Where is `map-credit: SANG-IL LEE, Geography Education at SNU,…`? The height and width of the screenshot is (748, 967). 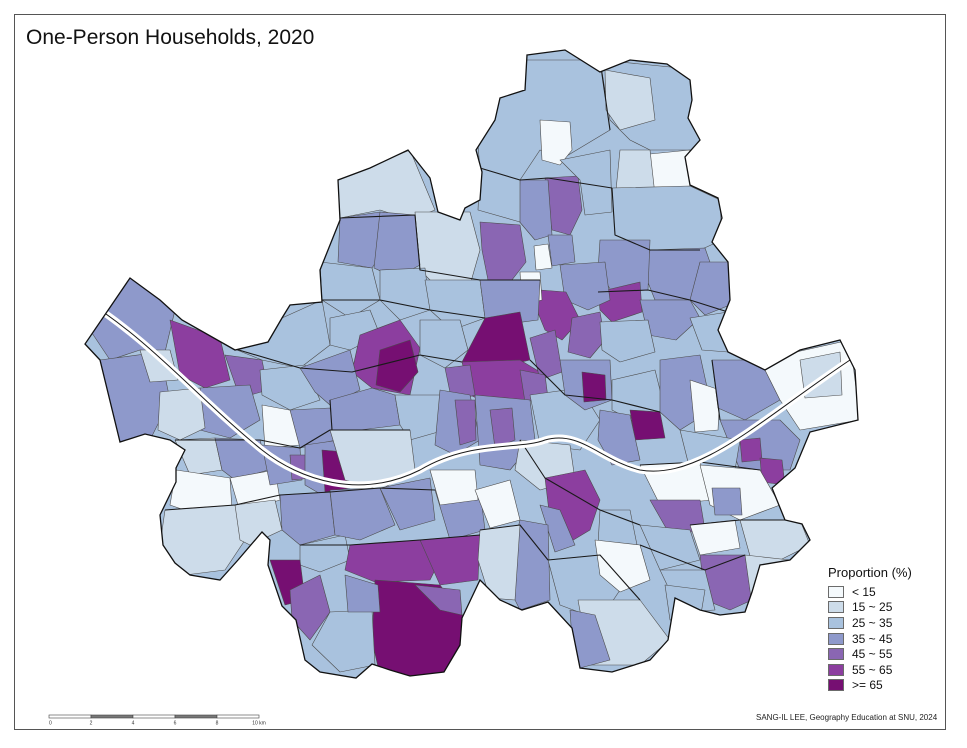 map-credit: SANG-IL LEE, Geography Education at SNU,… is located at coordinates (847, 717).